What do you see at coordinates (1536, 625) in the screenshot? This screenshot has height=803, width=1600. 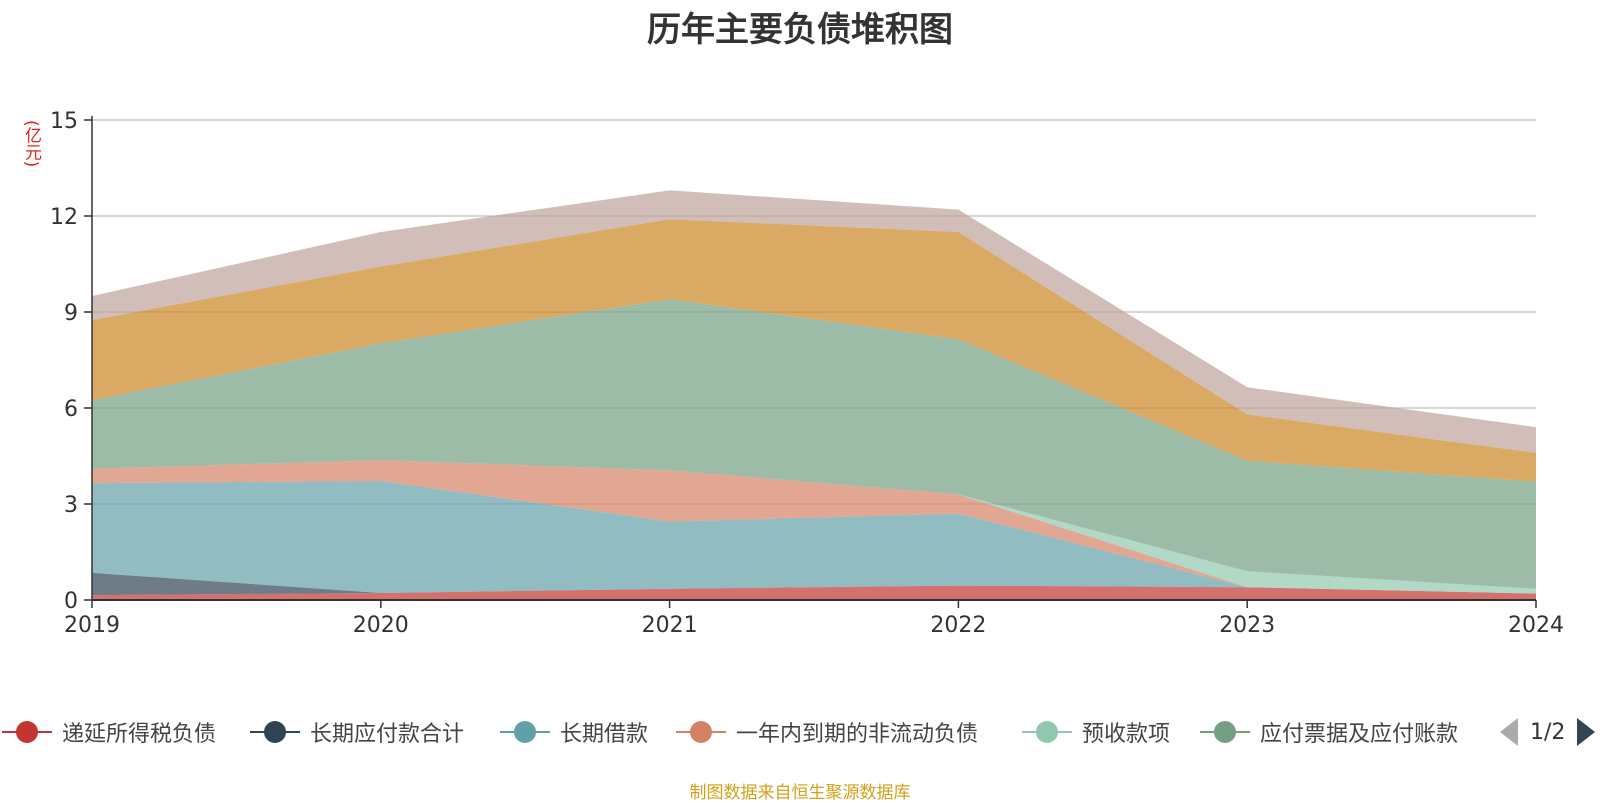 I see `x-tick-label: 2024` at bounding box center [1536, 625].